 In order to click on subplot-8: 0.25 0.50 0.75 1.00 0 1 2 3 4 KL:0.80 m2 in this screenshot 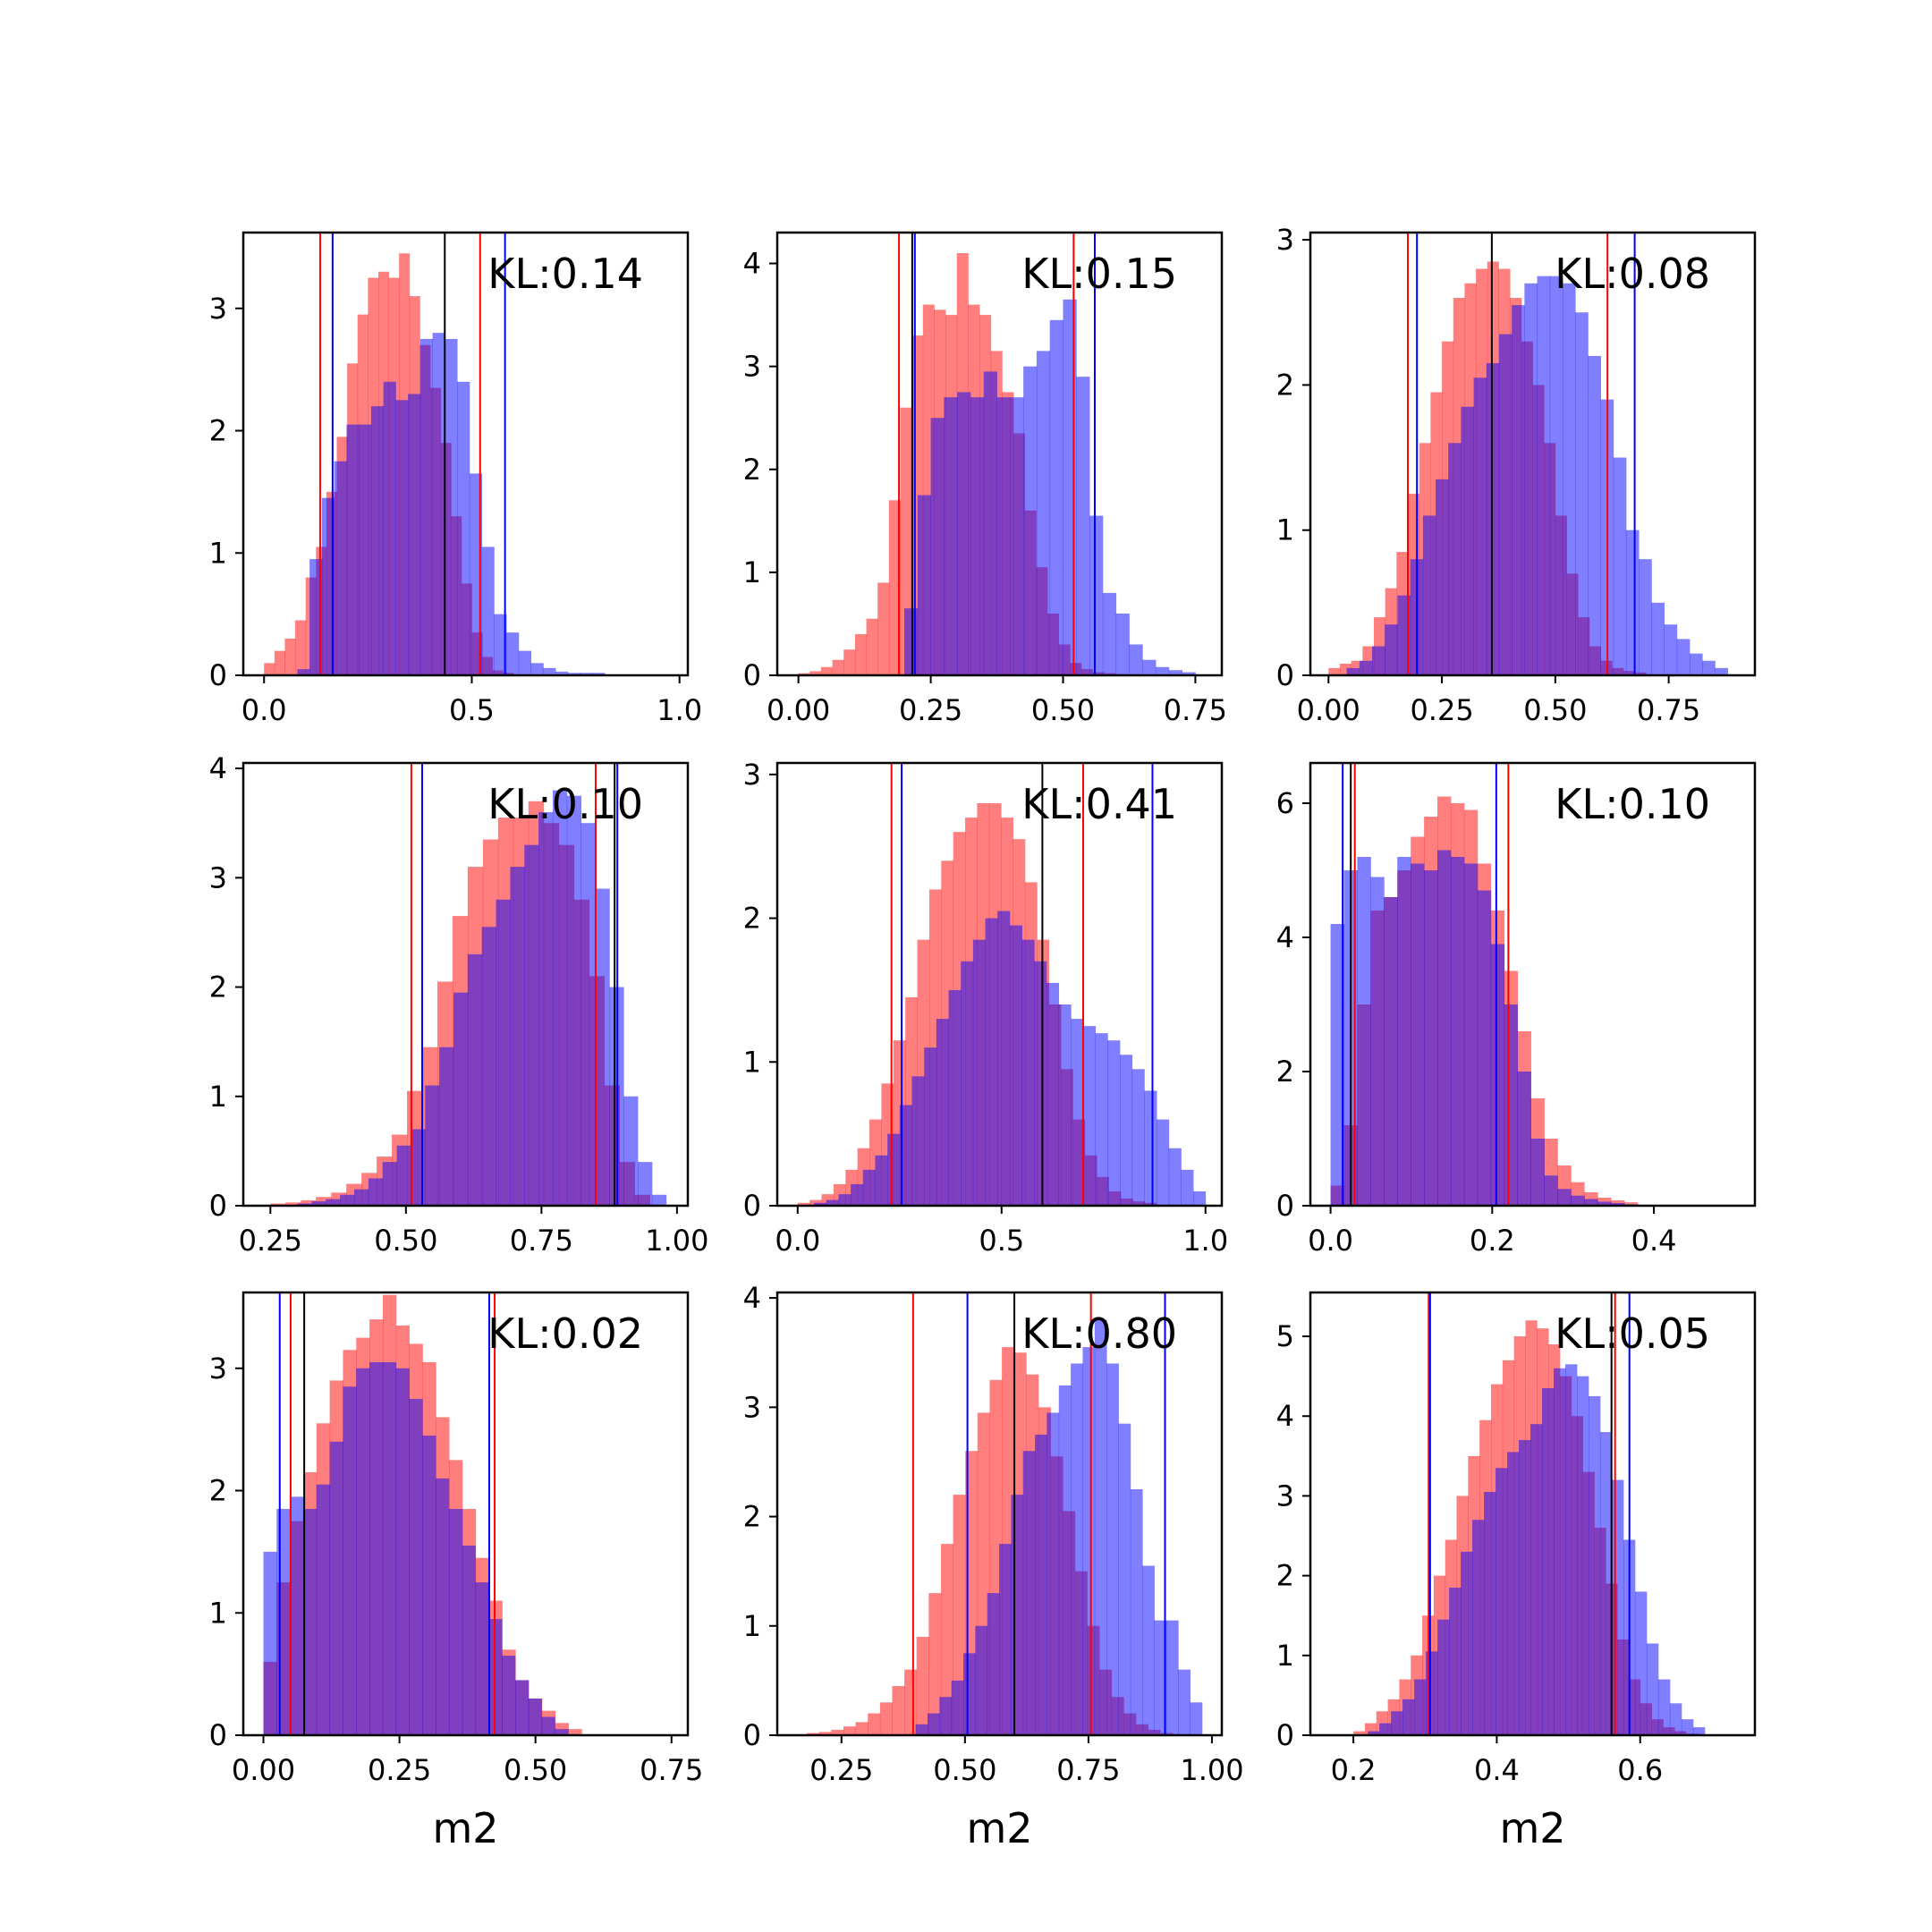, I will do `click(993, 1566)`.